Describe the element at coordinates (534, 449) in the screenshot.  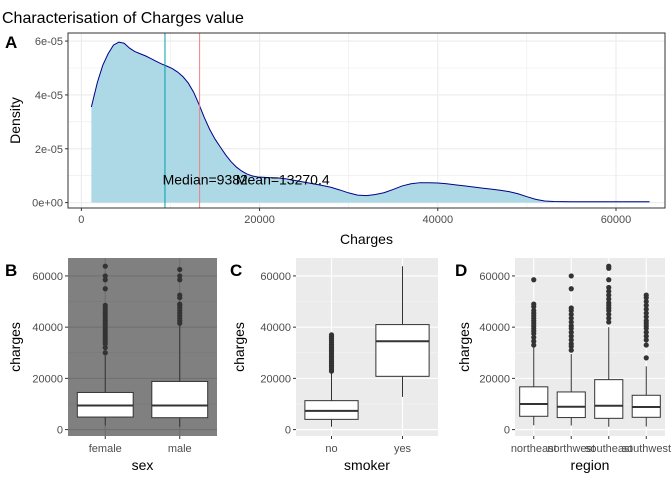
I see `x-tick-label: northeast` at that location.